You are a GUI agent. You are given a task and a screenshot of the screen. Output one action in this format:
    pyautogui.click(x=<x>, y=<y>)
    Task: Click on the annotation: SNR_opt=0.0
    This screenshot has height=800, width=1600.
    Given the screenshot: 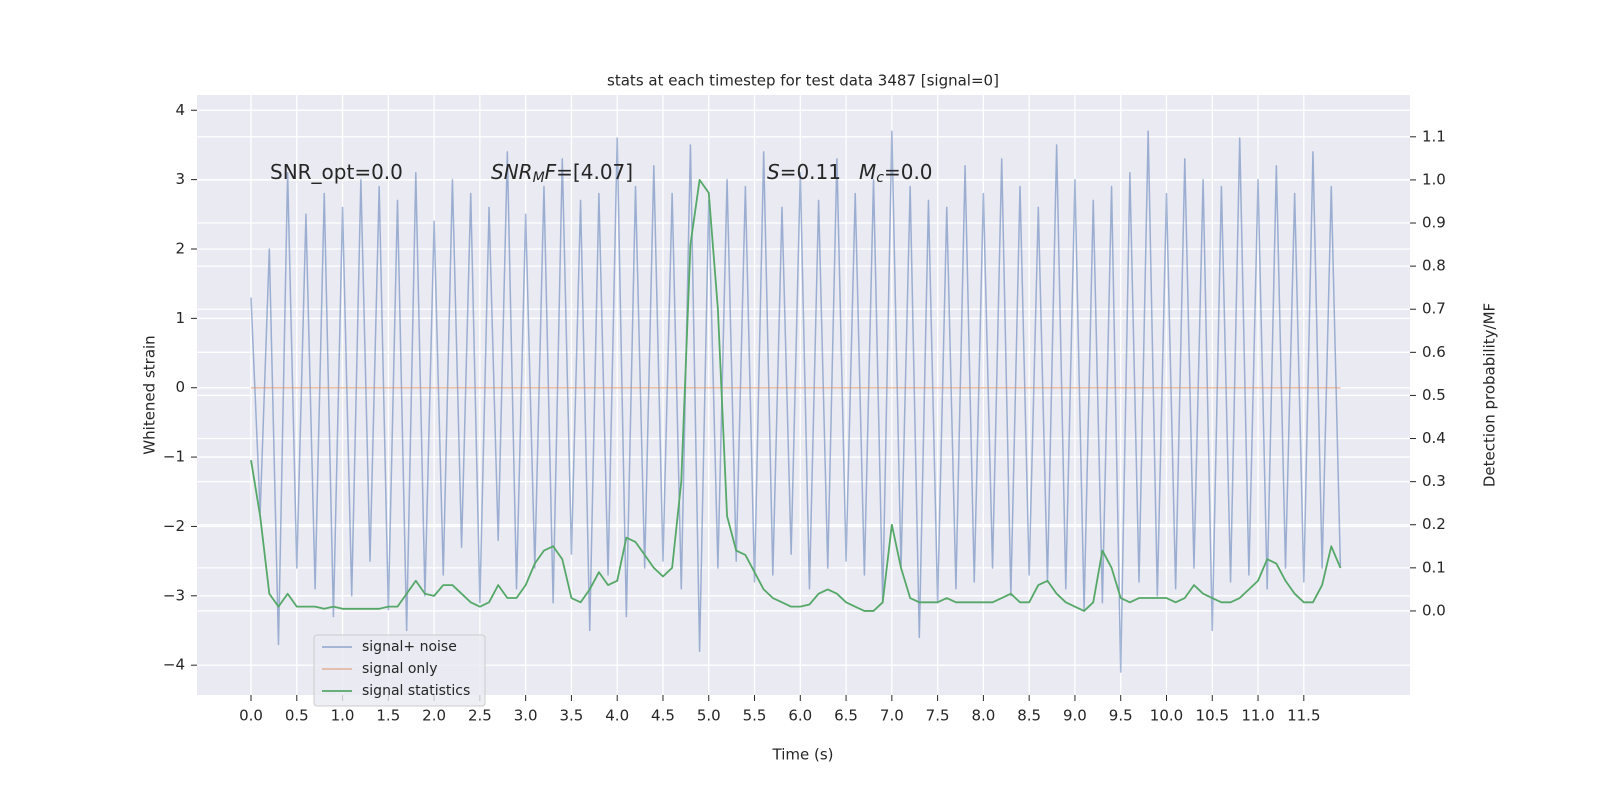 What is the action you would take?
    pyautogui.click(x=336, y=172)
    